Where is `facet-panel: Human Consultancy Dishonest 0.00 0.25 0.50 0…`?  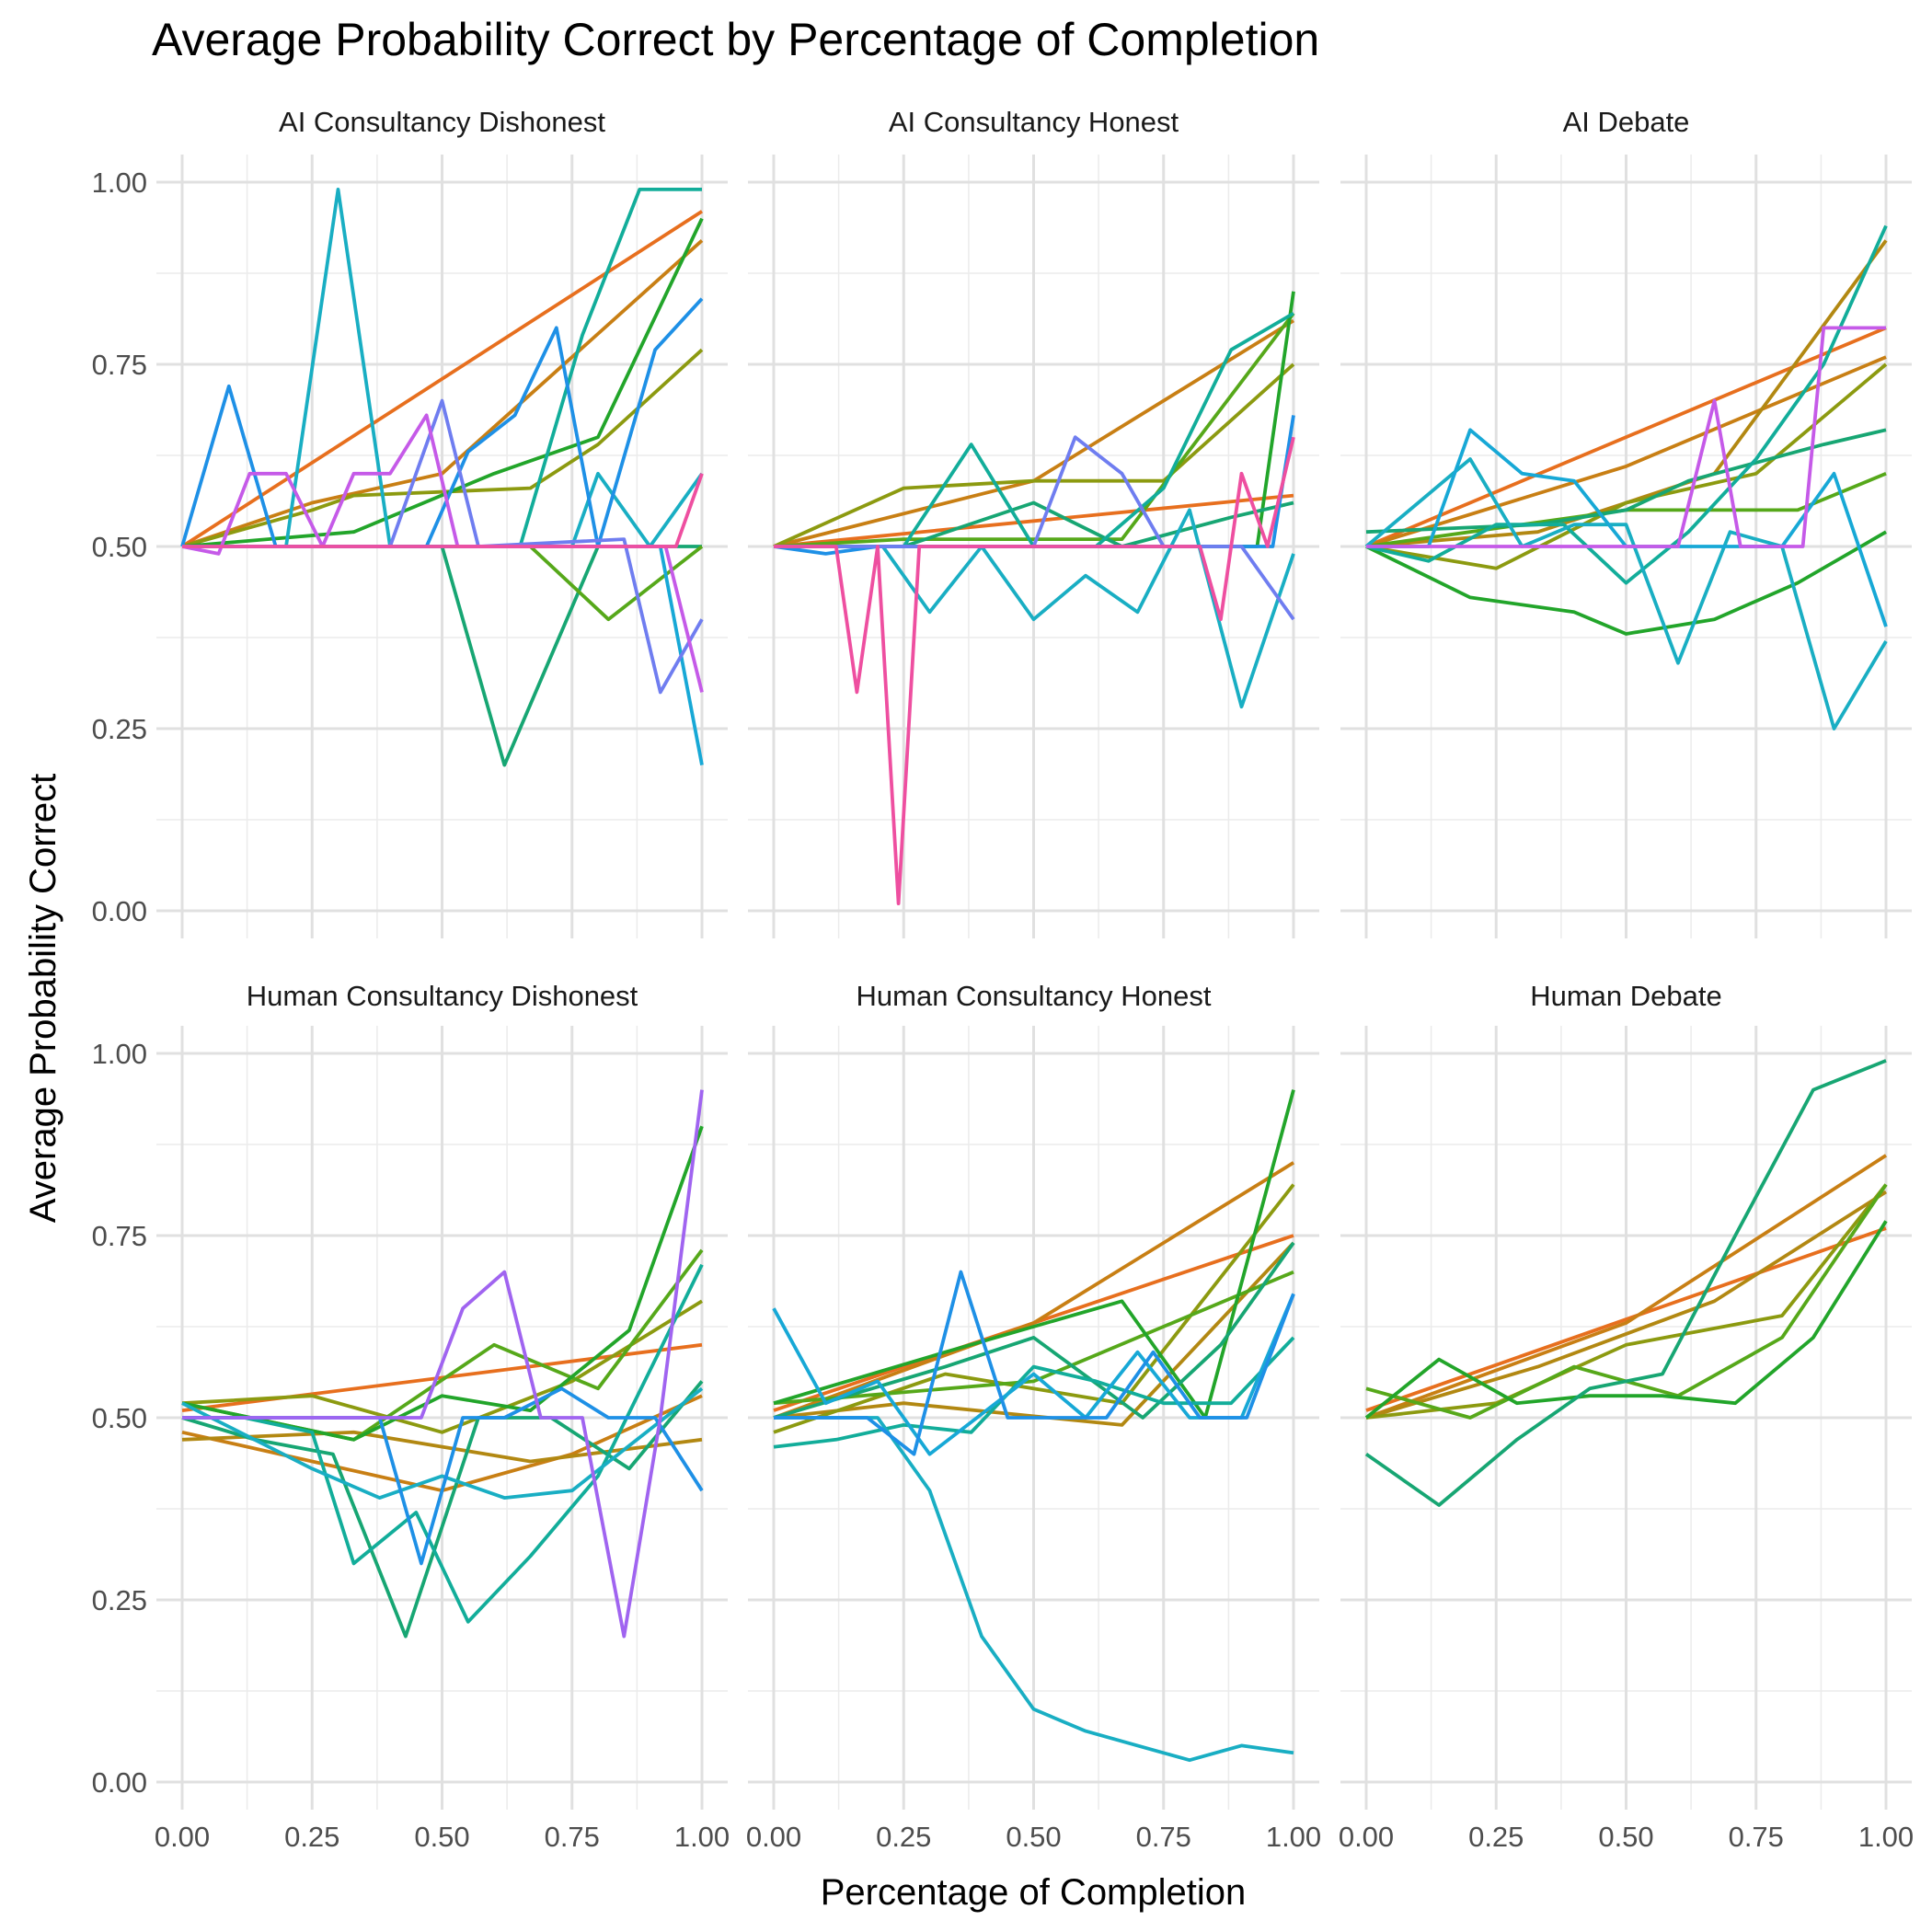 facet-panel: Human Consultancy Dishonest 0.00 0.25 0.50 0… is located at coordinates (411, 1416).